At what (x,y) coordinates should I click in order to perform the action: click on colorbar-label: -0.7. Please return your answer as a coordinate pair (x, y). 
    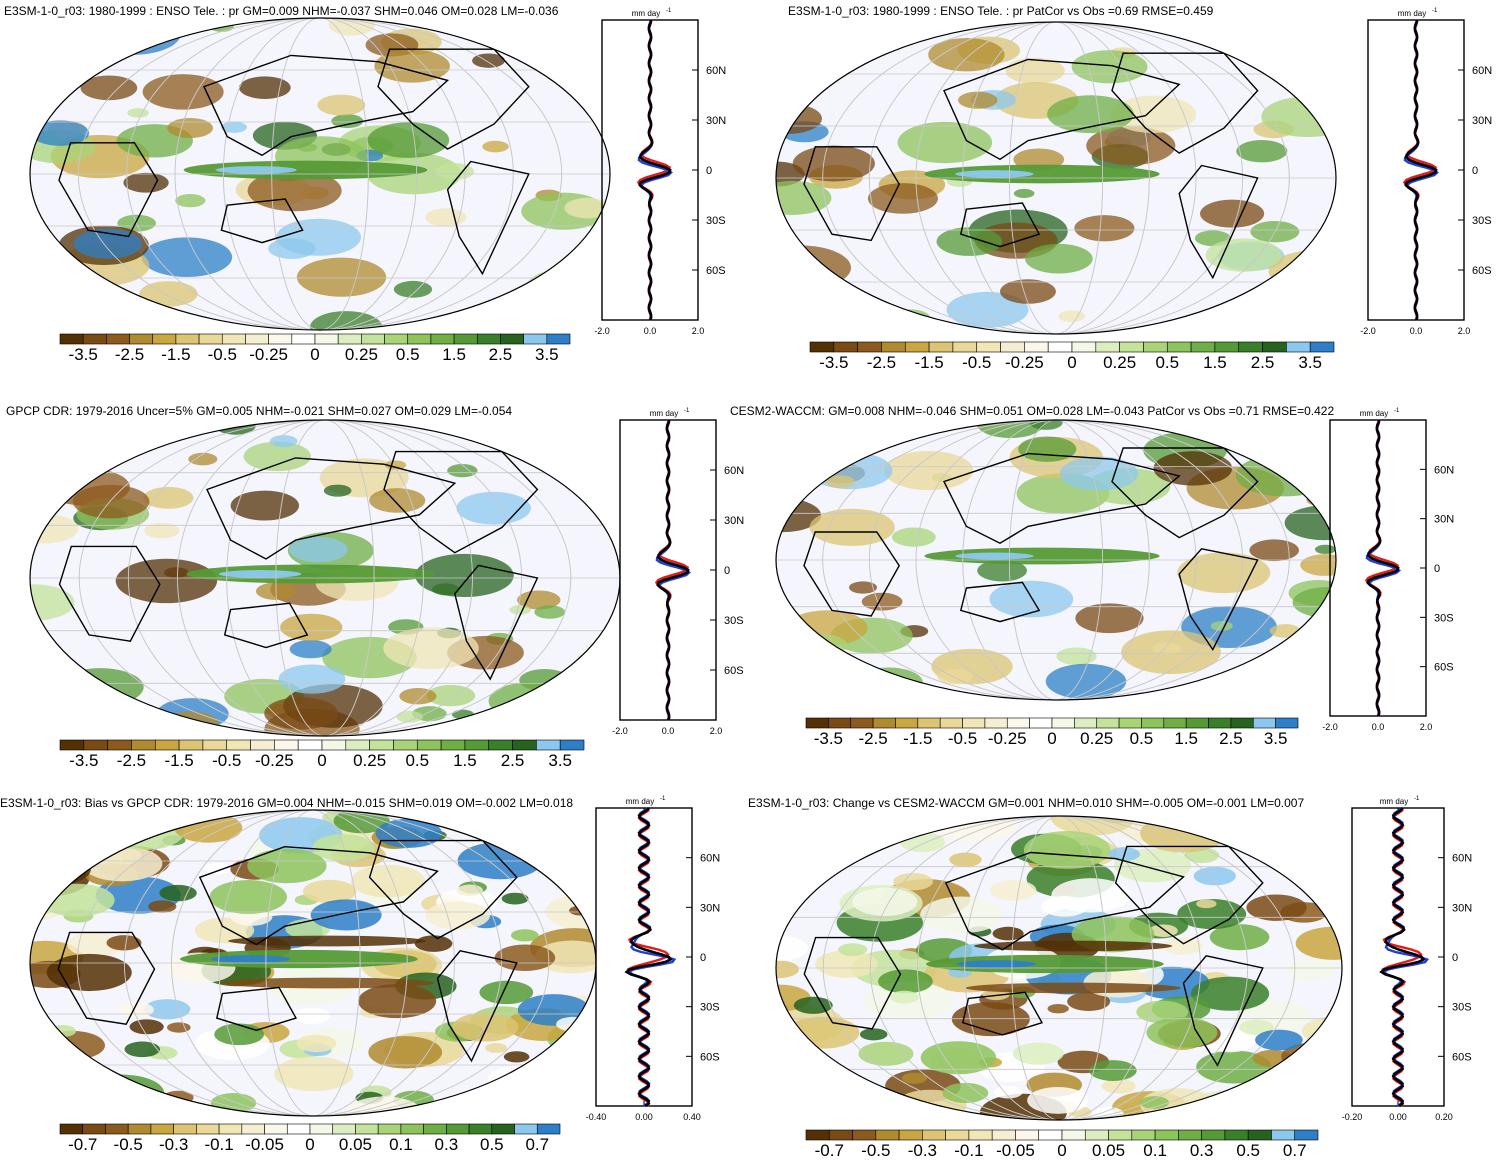
    Looking at the image, I should click on (829, 1150).